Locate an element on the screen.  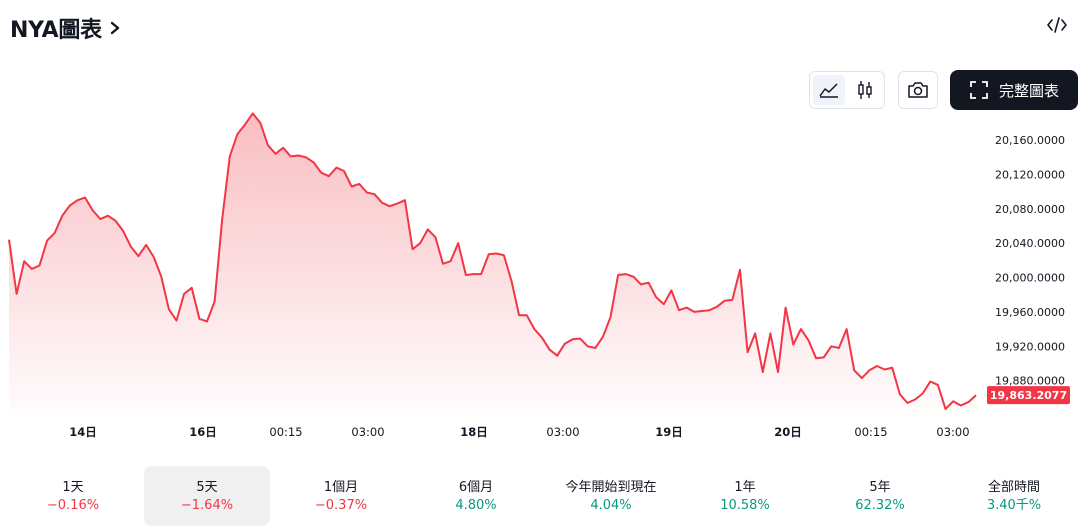
period-tab: 5年 62.32% is located at coordinates (880, 496).